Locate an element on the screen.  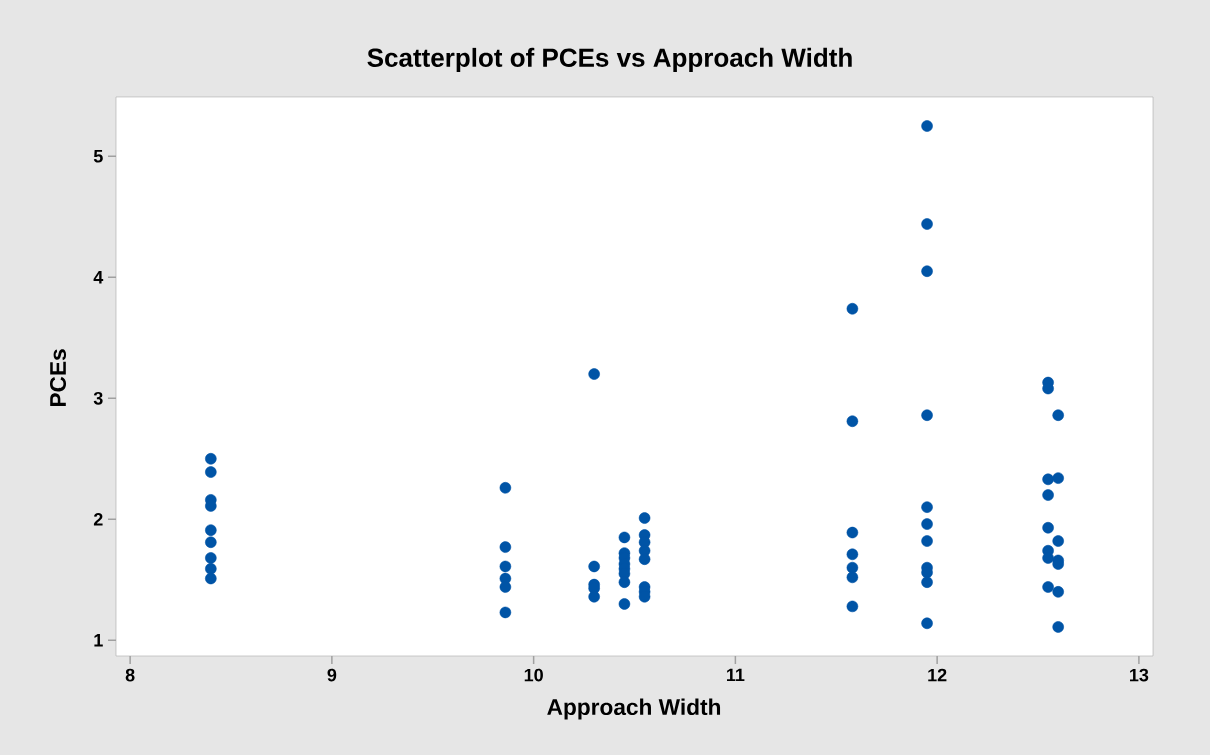
y-tick-label: 4 is located at coordinates (98, 277).